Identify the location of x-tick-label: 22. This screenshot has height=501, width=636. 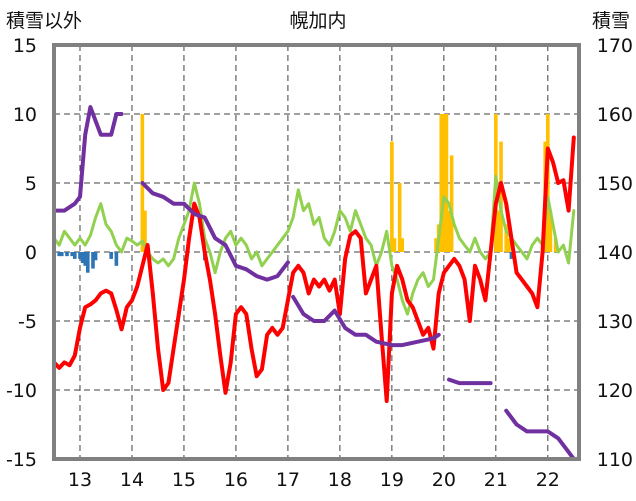
(548, 480).